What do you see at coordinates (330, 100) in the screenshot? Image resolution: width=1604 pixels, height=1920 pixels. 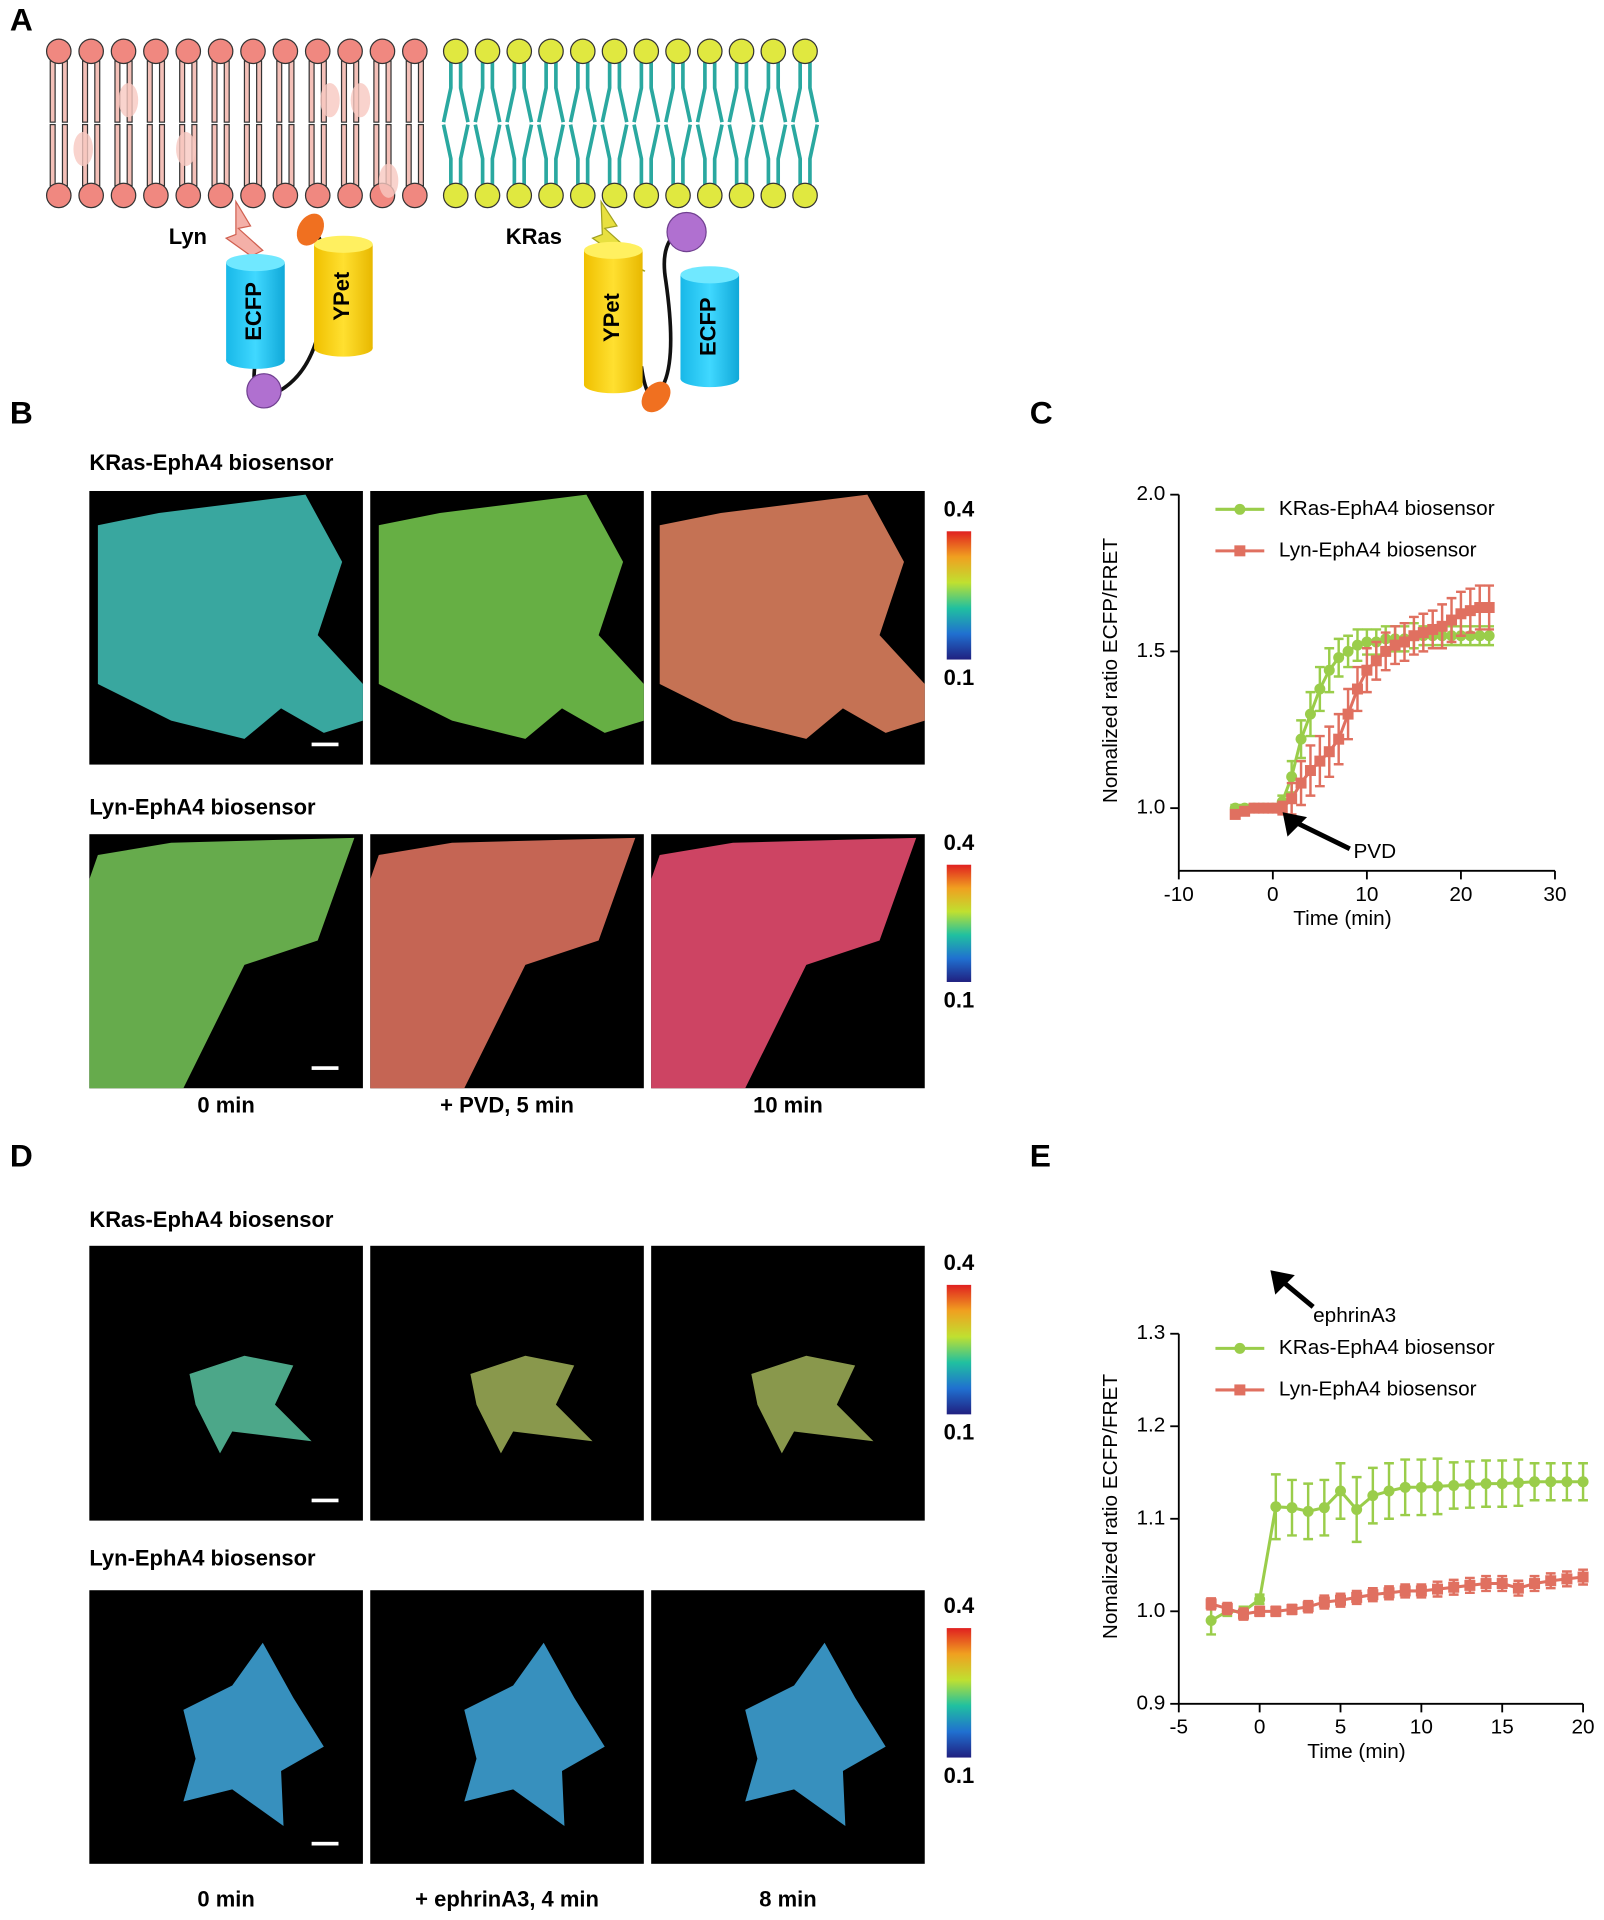 I see `cholesterol` at bounding box center [330, 100].